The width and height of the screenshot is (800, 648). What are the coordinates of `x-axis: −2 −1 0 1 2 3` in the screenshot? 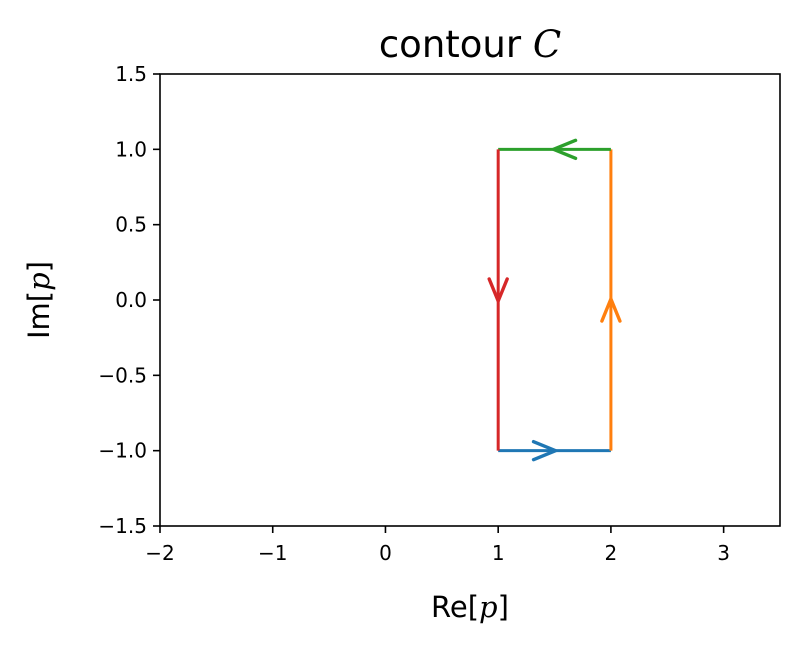 It's located at (437, 545).